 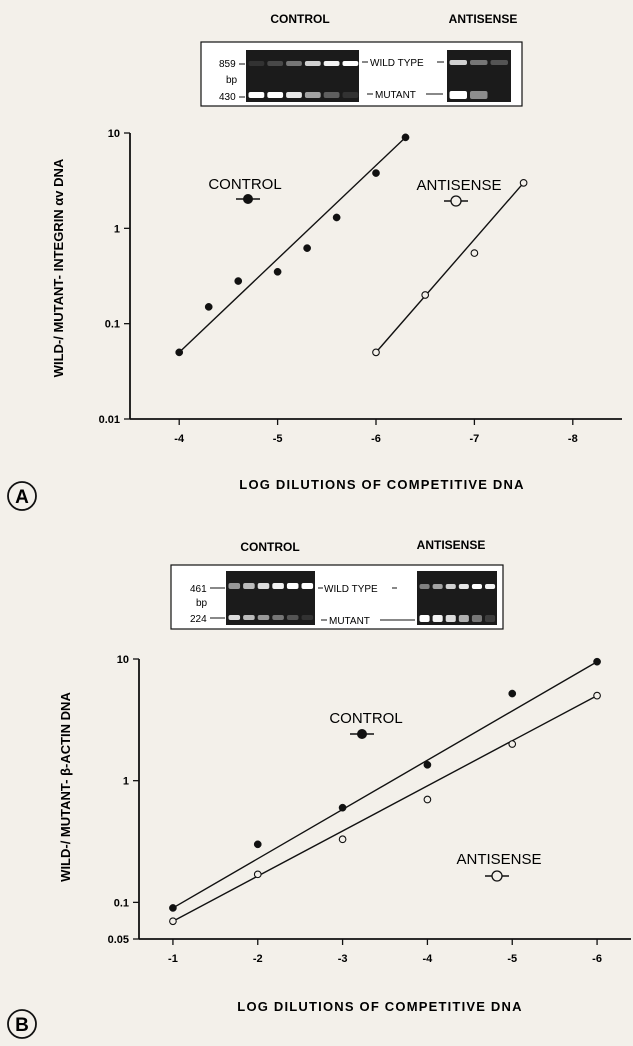 I want to click on chart-a-y-tick-label: 0.1, so click(x=112, y=325).